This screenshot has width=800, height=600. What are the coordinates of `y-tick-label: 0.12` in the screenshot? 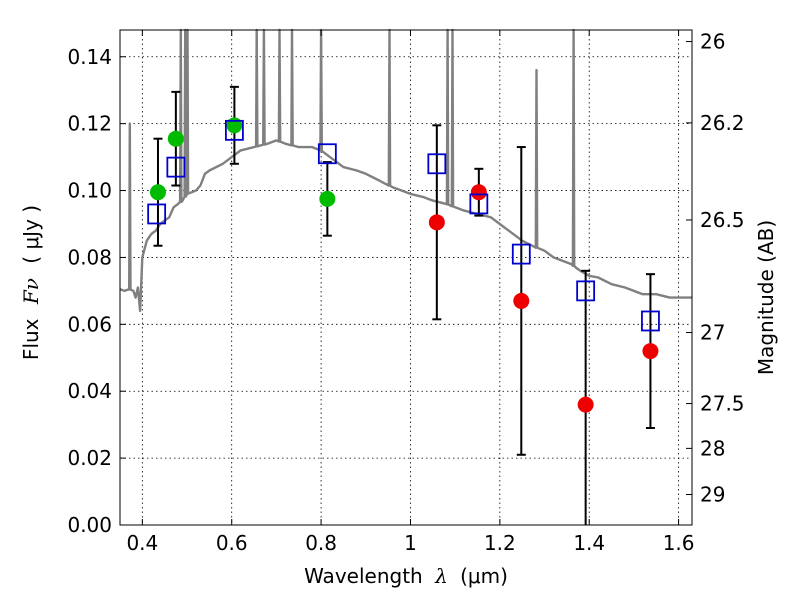 It's located at (89, 124).